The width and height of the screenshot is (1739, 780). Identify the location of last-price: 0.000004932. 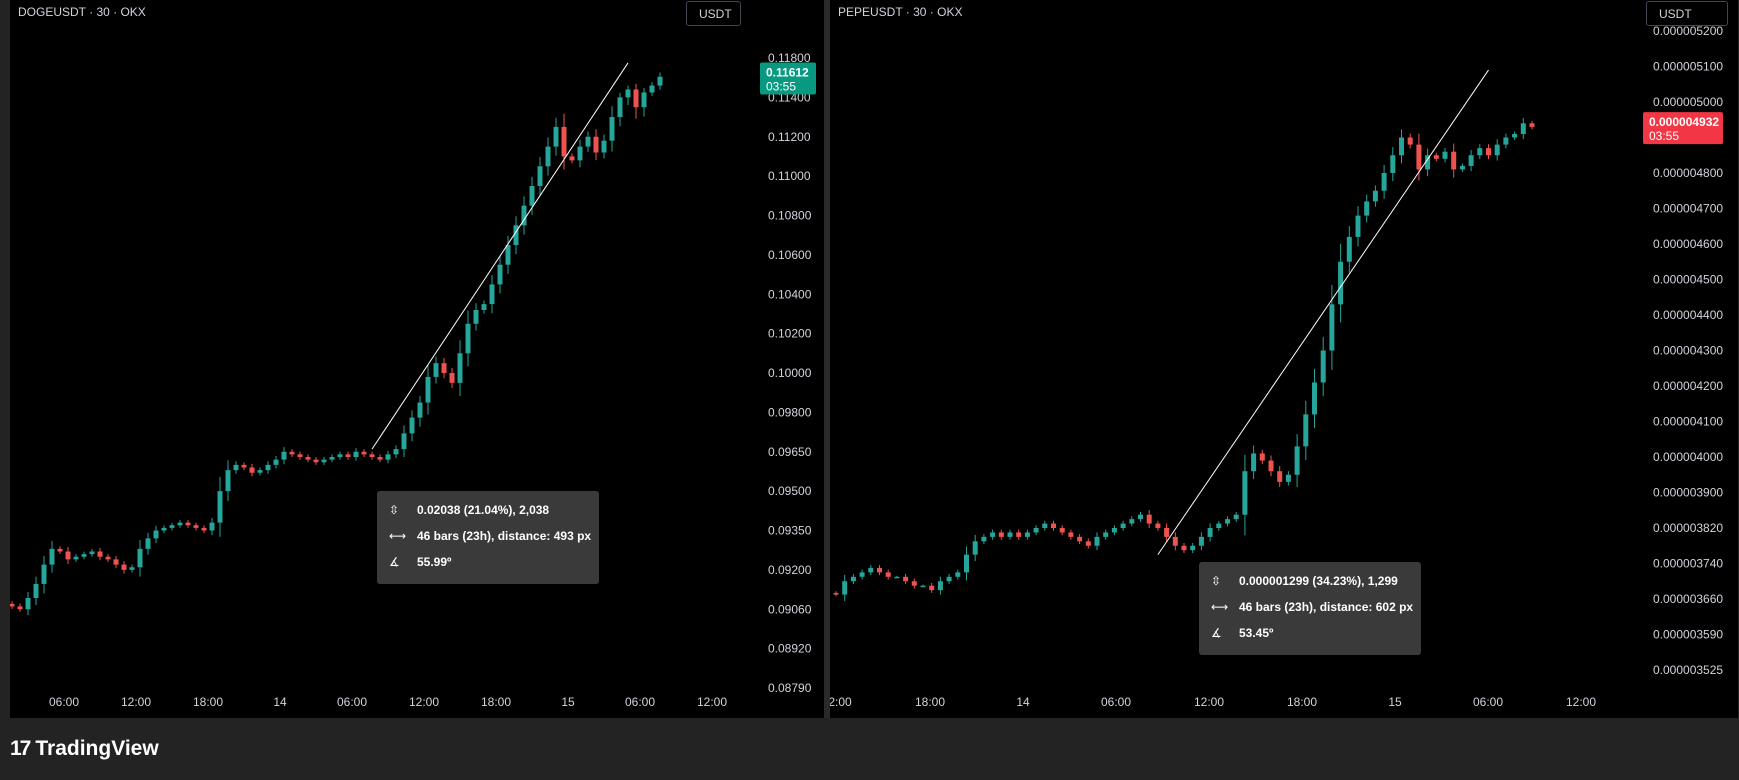
(1684, 122).